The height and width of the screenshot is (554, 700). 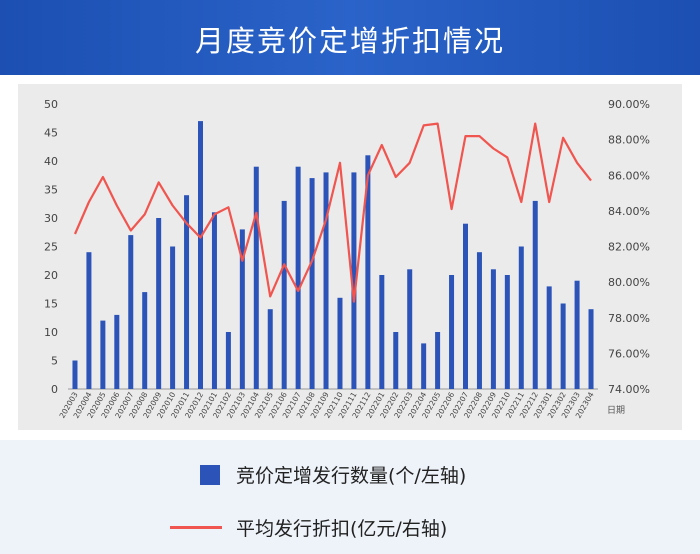 I want to click on title-banner: 月度竞价定增折扣情况, so click(x=350, y=37).